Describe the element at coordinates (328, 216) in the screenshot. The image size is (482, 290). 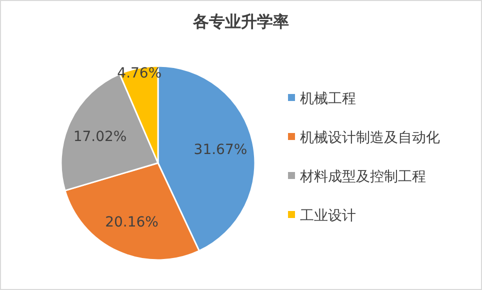
I see `legend-label: 工业设计` at that location.